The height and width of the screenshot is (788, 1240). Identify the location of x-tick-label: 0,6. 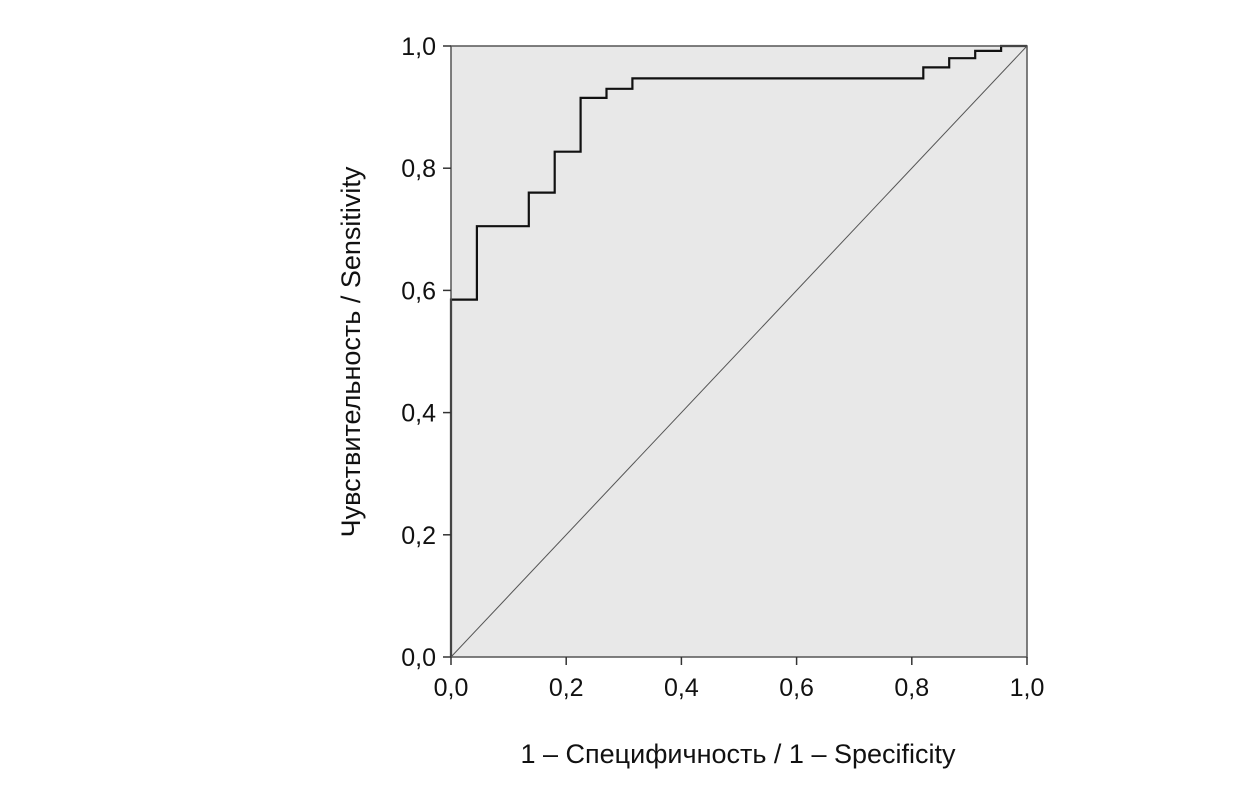
(796, 688).